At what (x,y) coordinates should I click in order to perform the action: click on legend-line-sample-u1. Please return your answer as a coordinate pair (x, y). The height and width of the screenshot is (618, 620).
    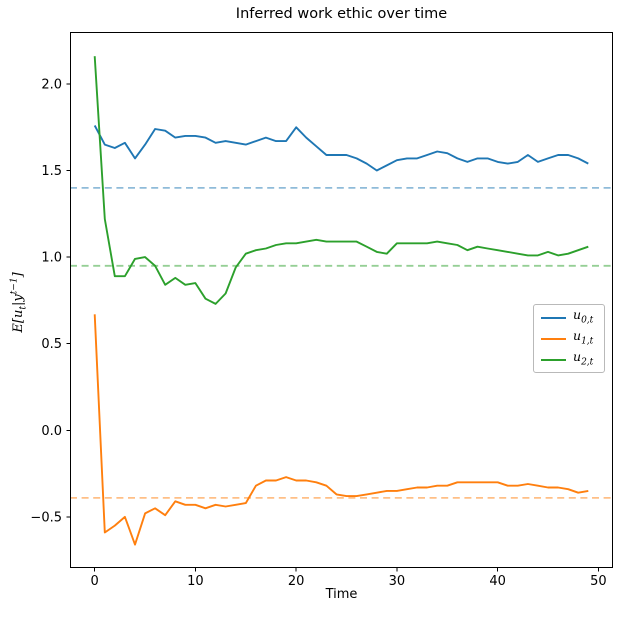
    Looking at the image, I should click on (553, 338).